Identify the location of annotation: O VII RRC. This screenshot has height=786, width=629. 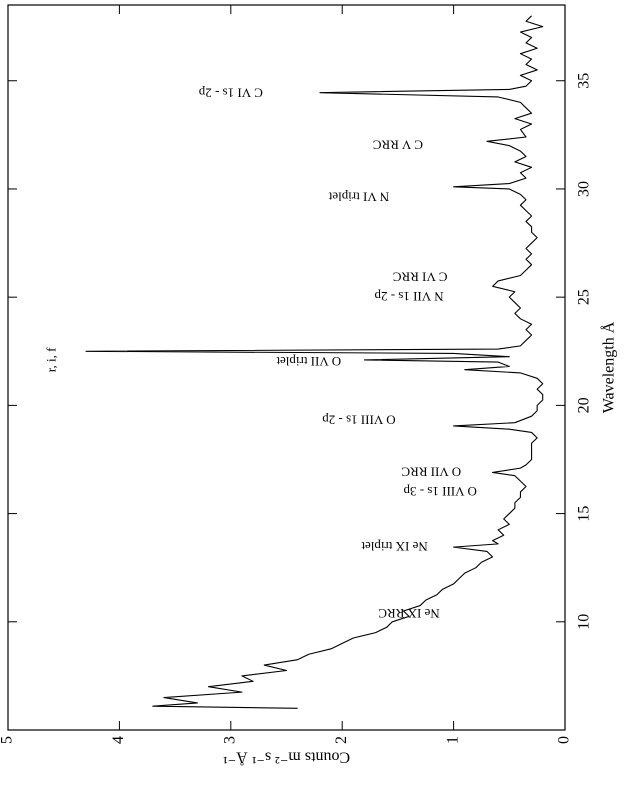
(431, 471).